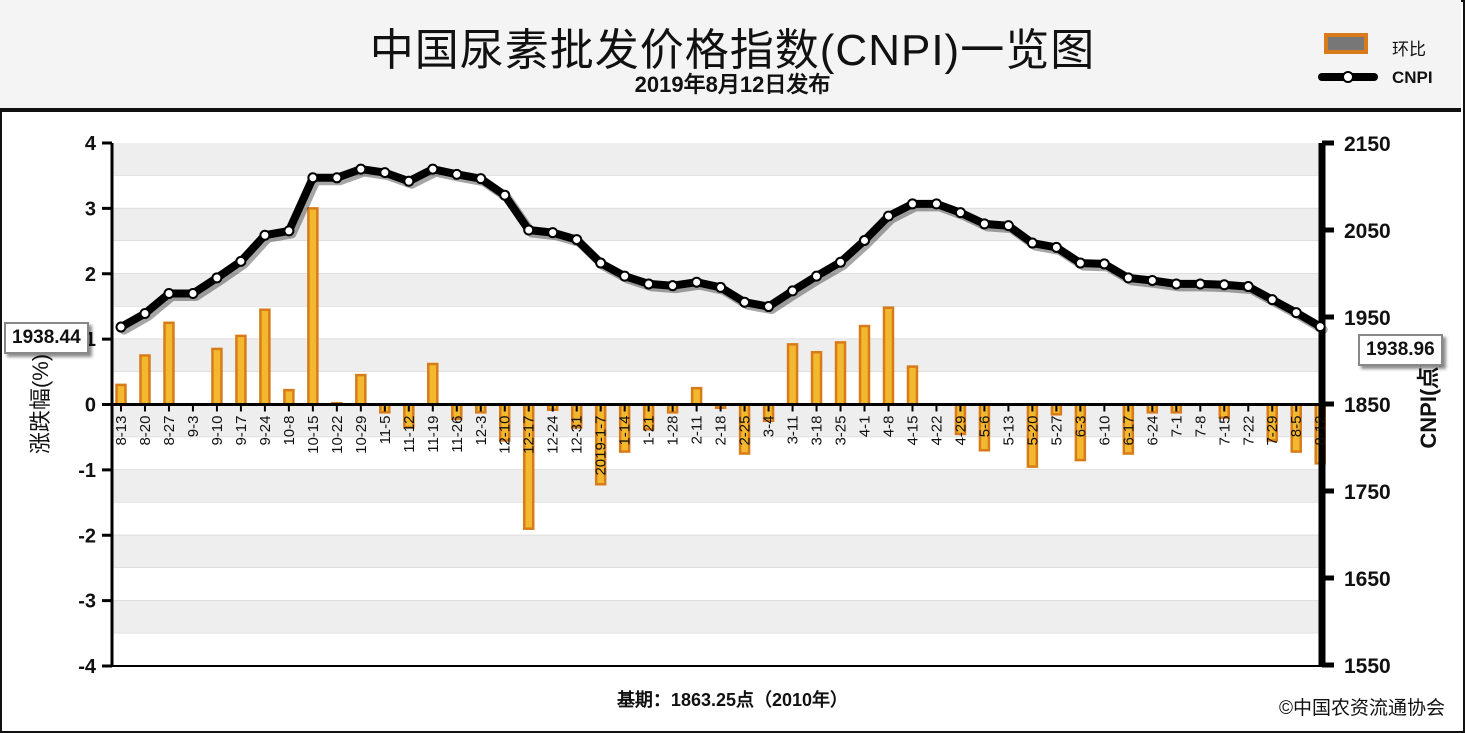 This screenshot has height=733, width=1465. Describe the element at coordinates (601, 446) in the screenshot. I see `x-tick-label: 2019-1-7` at that location.